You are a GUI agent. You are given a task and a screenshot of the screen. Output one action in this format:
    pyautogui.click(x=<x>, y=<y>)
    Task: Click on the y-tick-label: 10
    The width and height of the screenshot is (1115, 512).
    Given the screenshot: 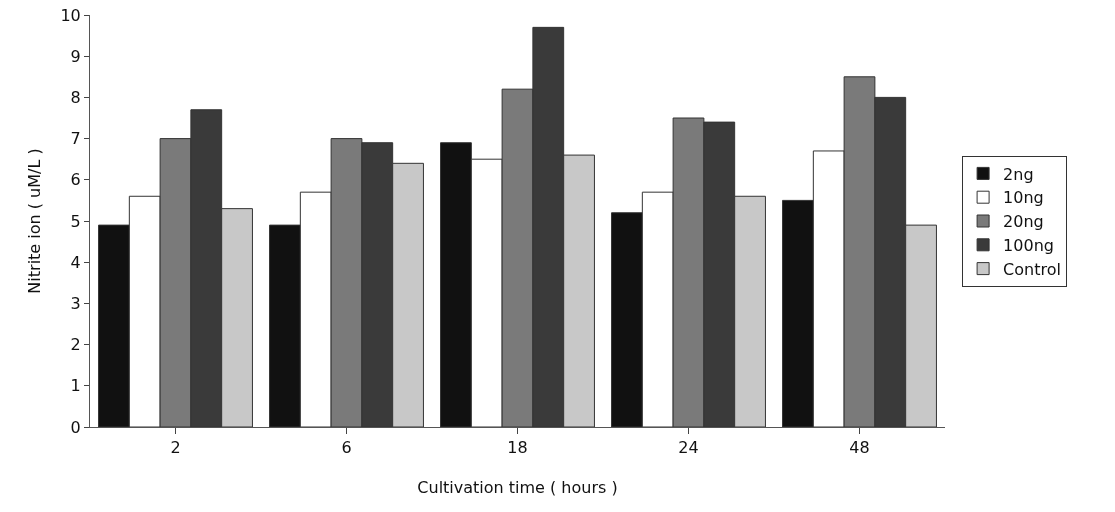 What is the action you would take?
    pyautogui.click(x=70, y=15)
    